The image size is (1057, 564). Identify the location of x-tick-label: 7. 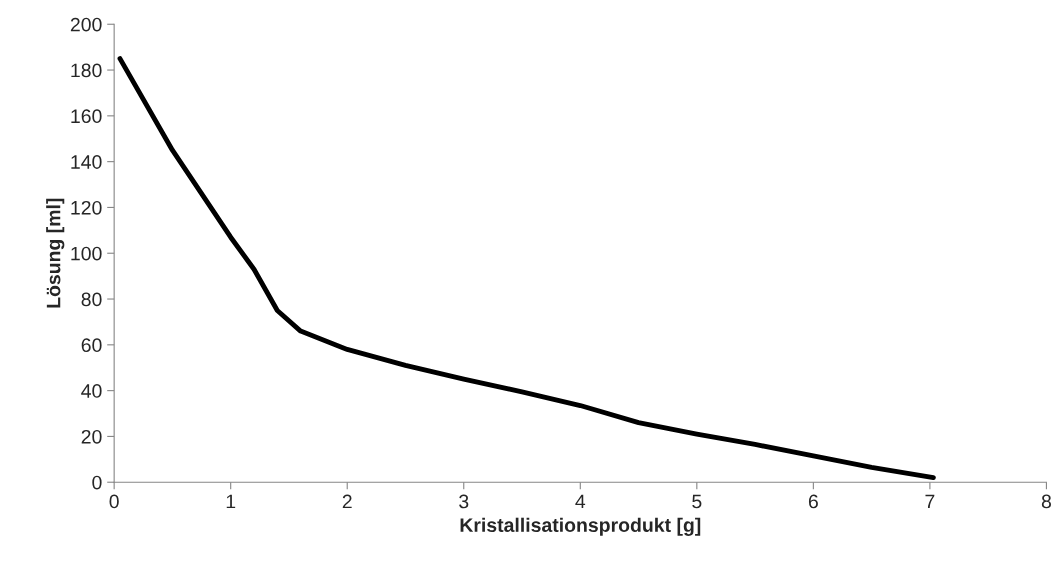
(930, 501).